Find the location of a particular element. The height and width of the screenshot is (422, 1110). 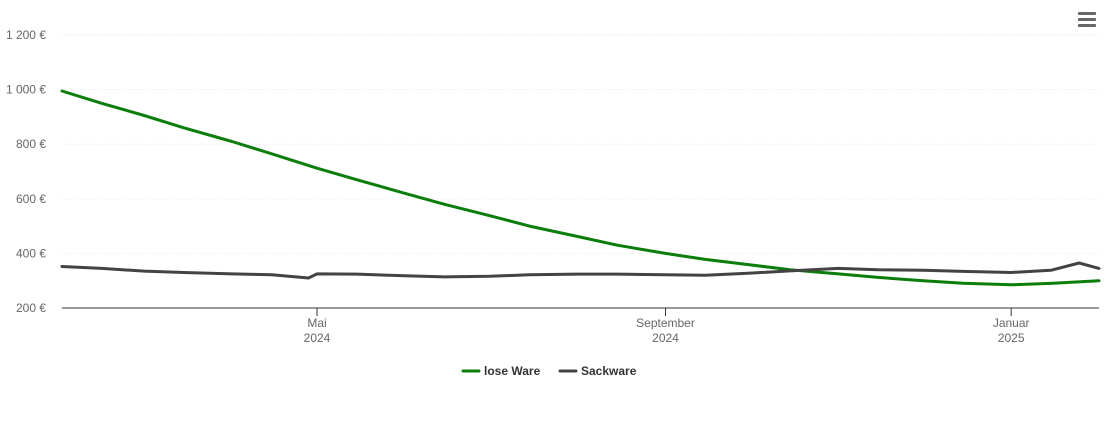

x-tick-label-month: Januar is located at coordinates (1011, 323).